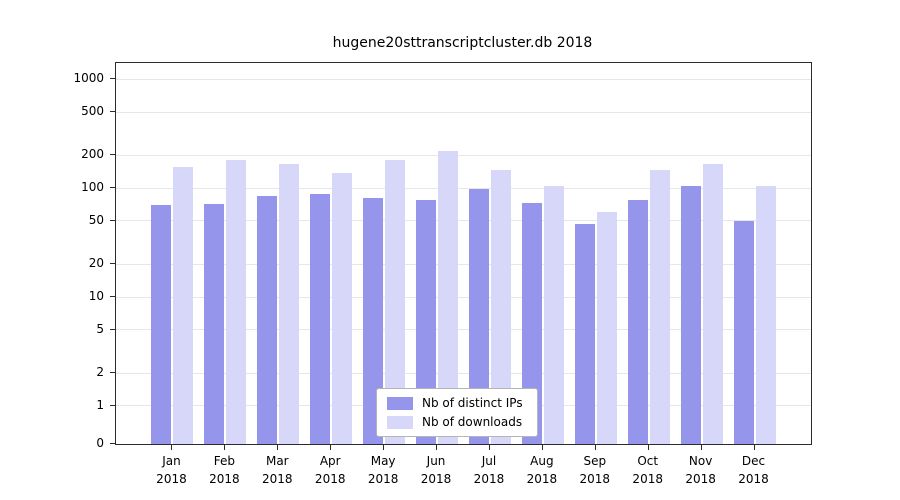 The image size is (900, 500). What do you see at coordinates (96, 296) in the screenshot?
I see `y-tick-label: 10` at bounding box center [96, 296].